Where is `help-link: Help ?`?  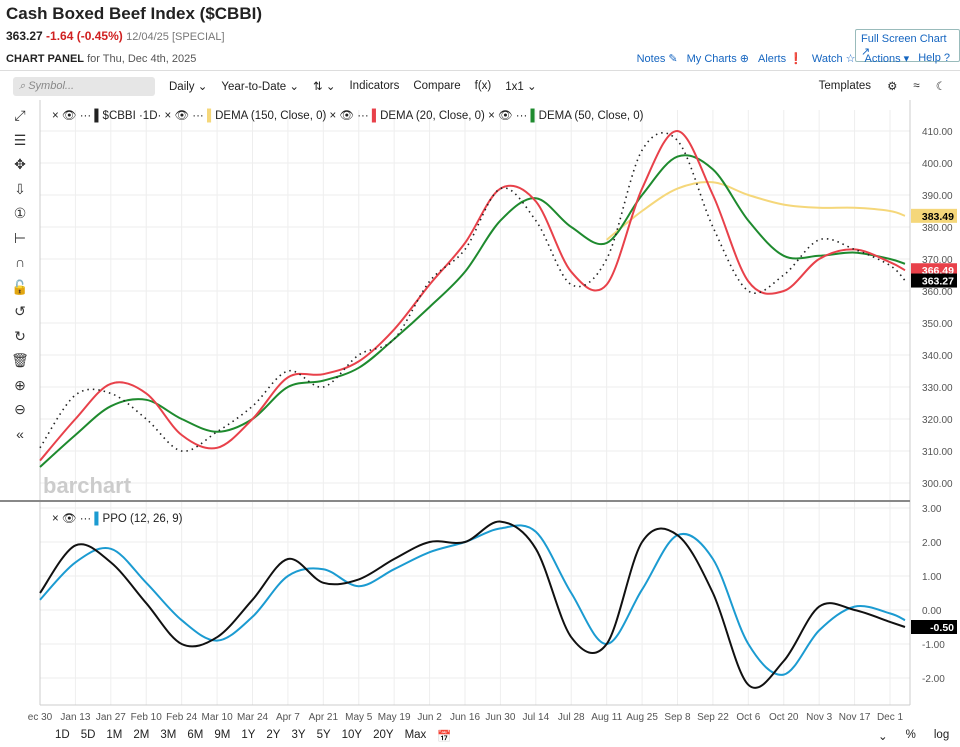
help-link: Help ? is located at coordinates (934, 58).